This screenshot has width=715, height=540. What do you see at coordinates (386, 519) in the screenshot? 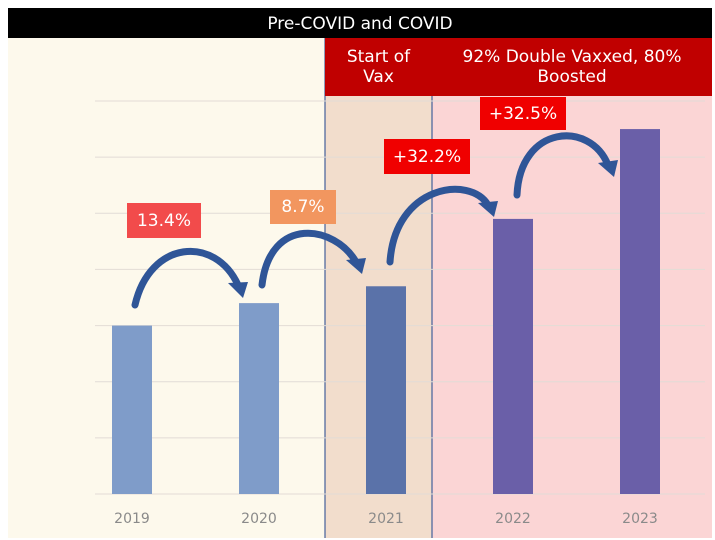
I see `x-tick-label: 2021` at bounding box center [386, 519].